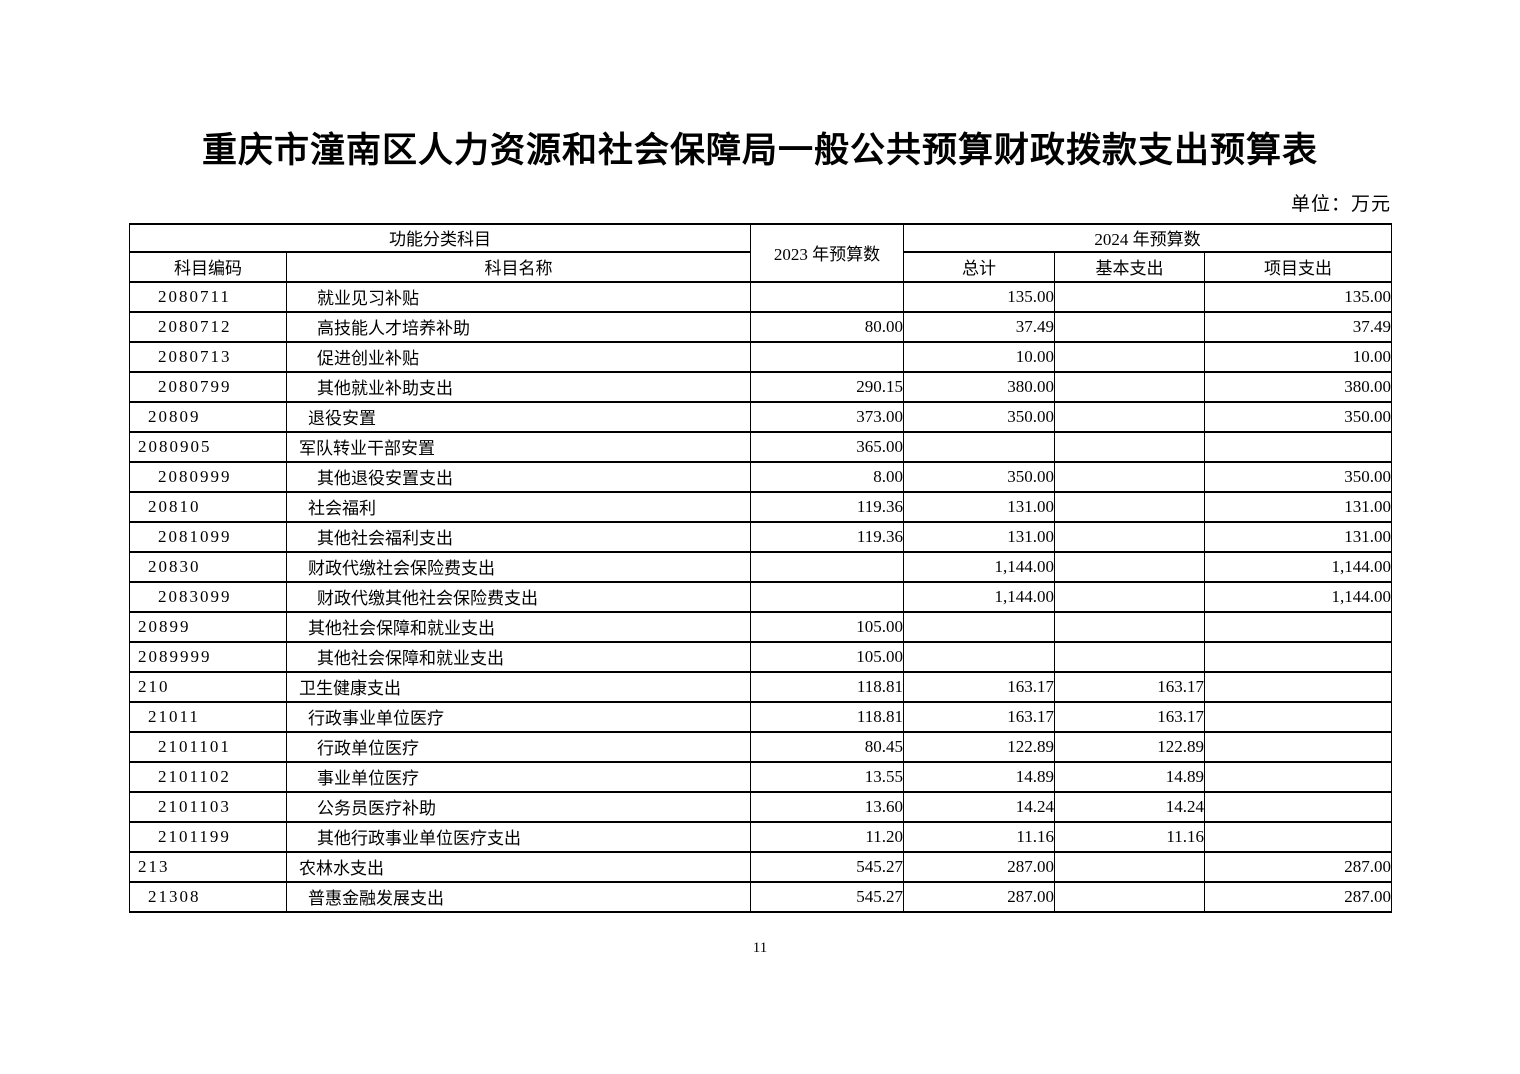 The height and width of the screenshot is (1074, 1520). I want to click on page-number: 11, so click(760, 947).